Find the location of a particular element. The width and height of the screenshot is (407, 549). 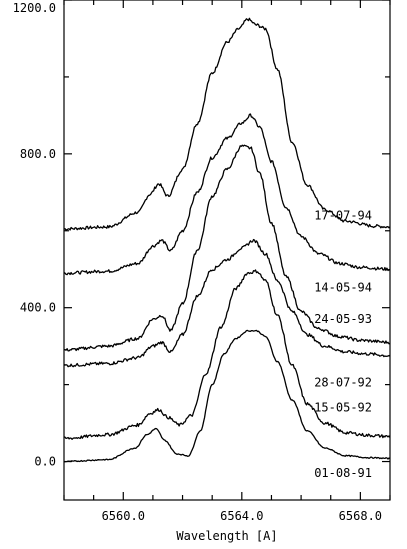

series-label: 15-05-92 is located at coordinates (343, 408).